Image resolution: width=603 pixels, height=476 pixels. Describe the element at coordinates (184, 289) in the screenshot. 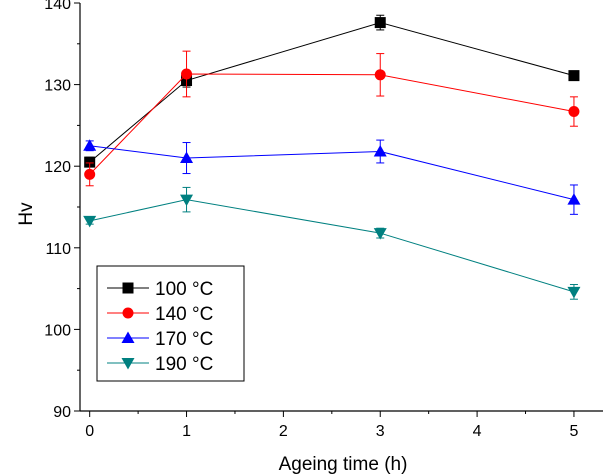

I see `legend-label: 100 °C` at that location.